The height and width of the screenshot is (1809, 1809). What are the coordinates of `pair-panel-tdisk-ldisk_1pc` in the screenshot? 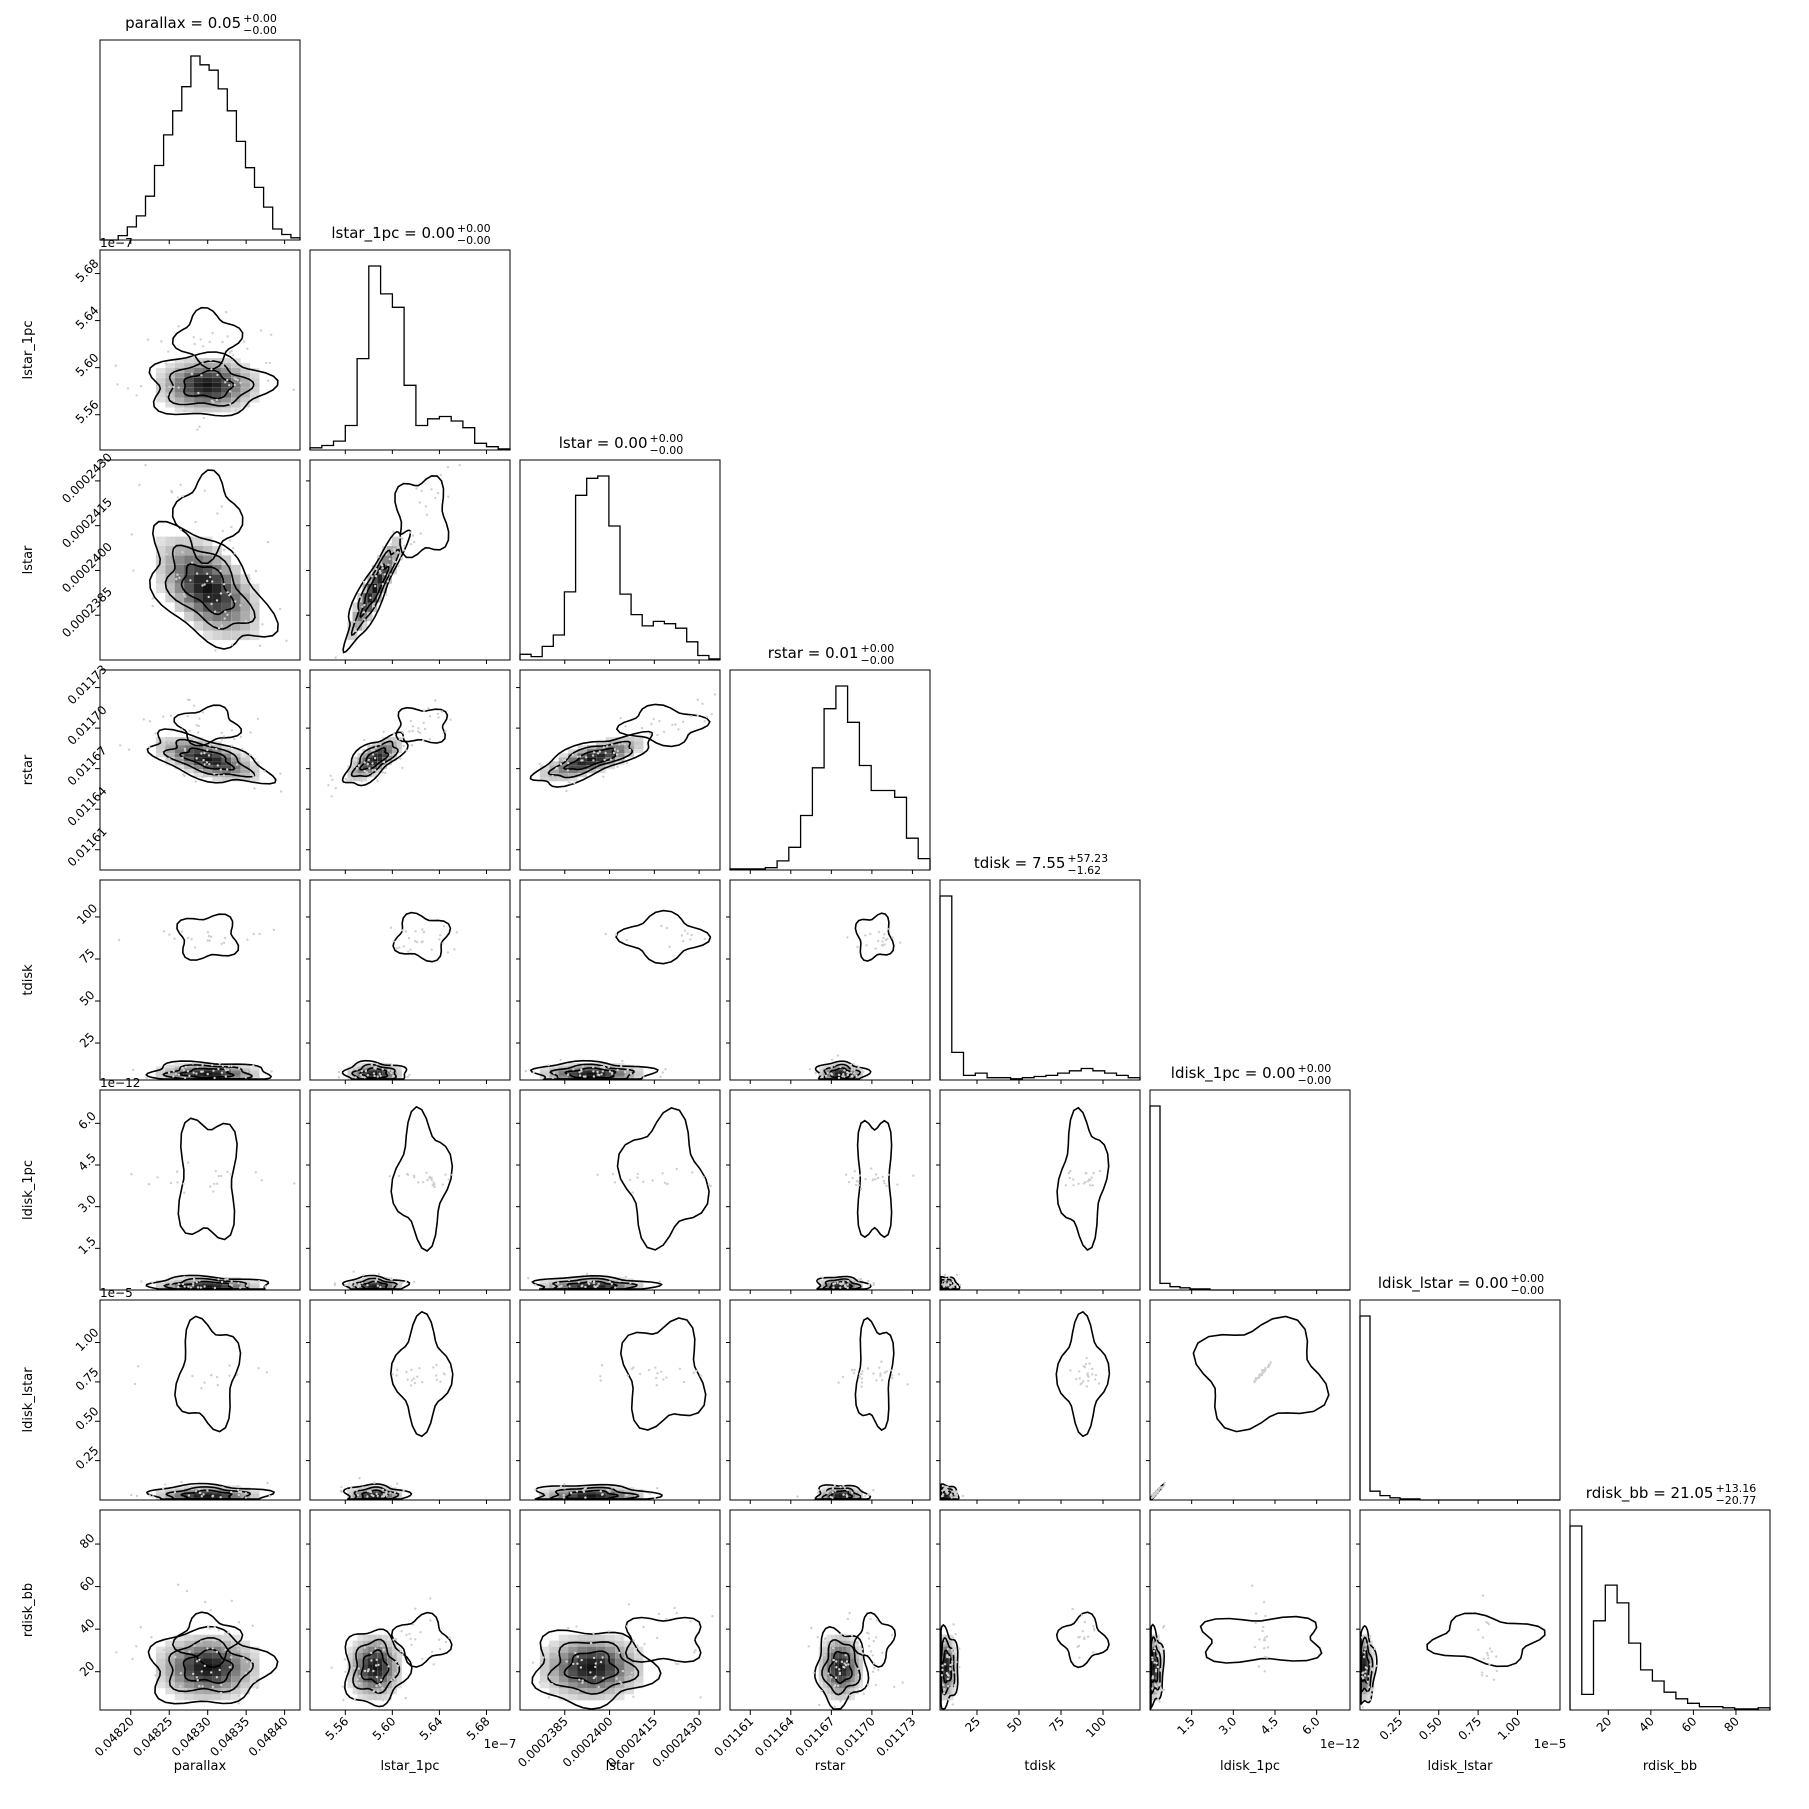 It's located at (1038, 1191).